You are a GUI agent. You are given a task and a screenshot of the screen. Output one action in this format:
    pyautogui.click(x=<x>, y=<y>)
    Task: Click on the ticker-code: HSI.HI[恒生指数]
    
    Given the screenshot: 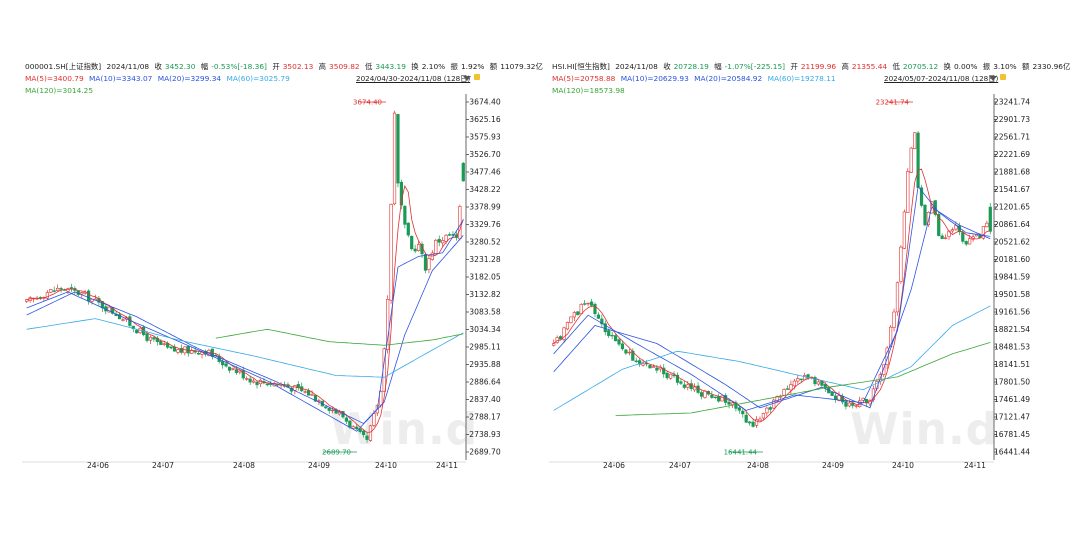 What is the action you would take?
    pyautogui.click(x=581, y=66)
    